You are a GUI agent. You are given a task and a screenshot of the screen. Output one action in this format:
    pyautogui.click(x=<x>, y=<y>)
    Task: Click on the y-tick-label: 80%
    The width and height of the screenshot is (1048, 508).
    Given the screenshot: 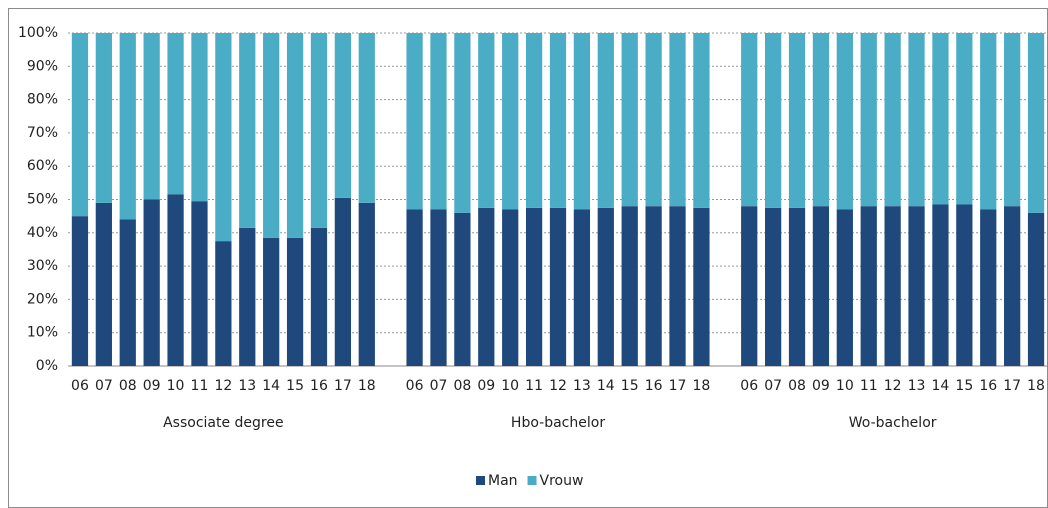 What is the action you would take?
    pyautogui.click(x=42, y=100)
    